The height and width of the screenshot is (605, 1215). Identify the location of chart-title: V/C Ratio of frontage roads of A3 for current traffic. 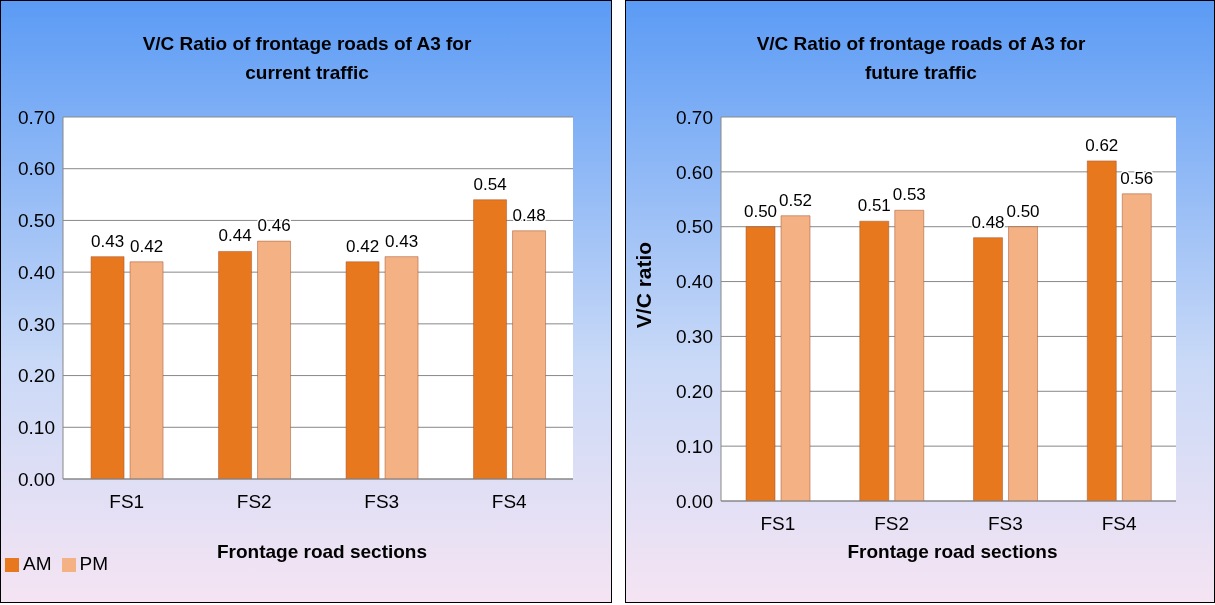
(307, 58).